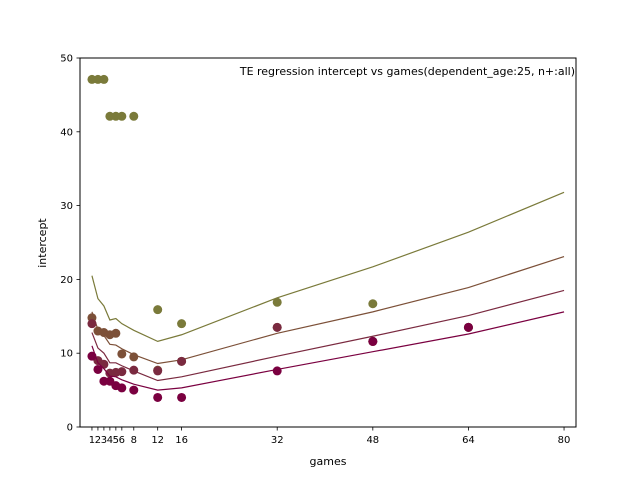 Image resolution: width=640 pixels, height=480 pixels. What do you see at coordinates (372, 440) in the screenshot?
I see `x-tick-label: 48` at bounding box center [372, 440].